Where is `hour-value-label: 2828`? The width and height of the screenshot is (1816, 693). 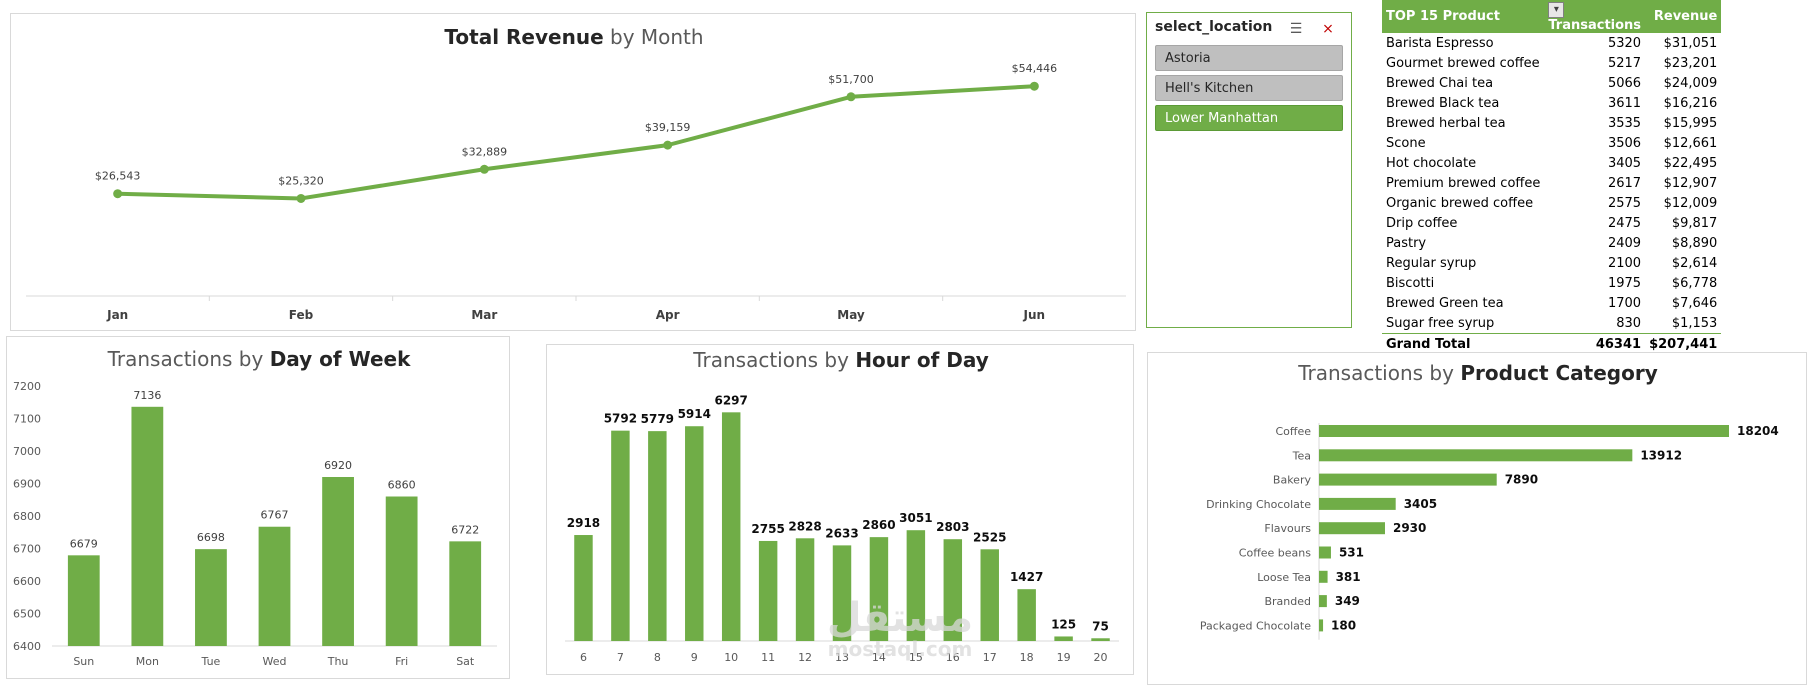 hour-value-label: 2828 is located at coordinates (804, 526).